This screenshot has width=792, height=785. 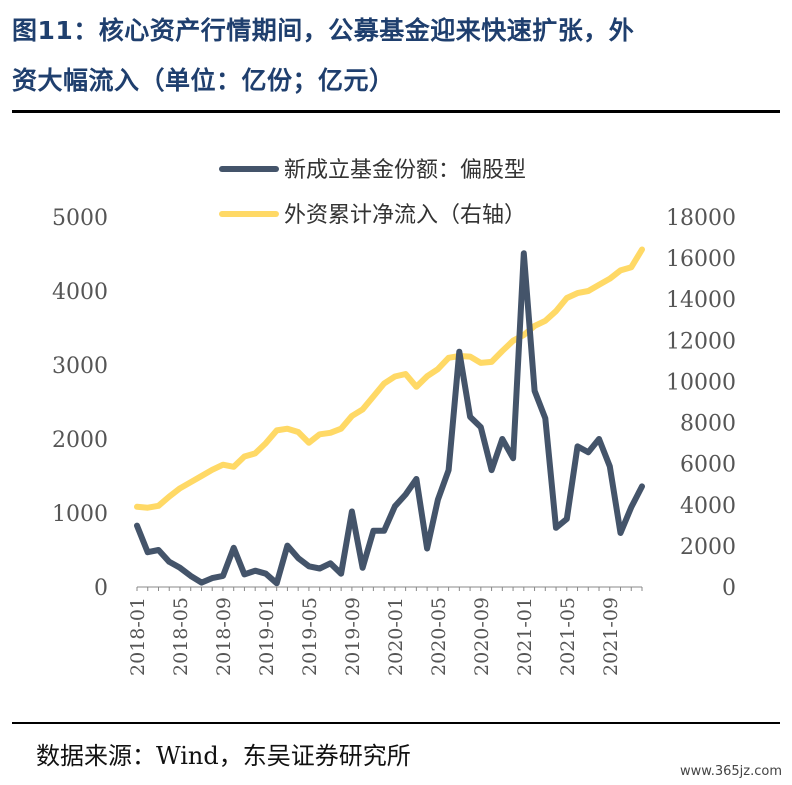 What do you see at coordinates (708, 547) in the screenshot?
I see `y-right-tick-label: 2000` at bounding box center [708, 547].